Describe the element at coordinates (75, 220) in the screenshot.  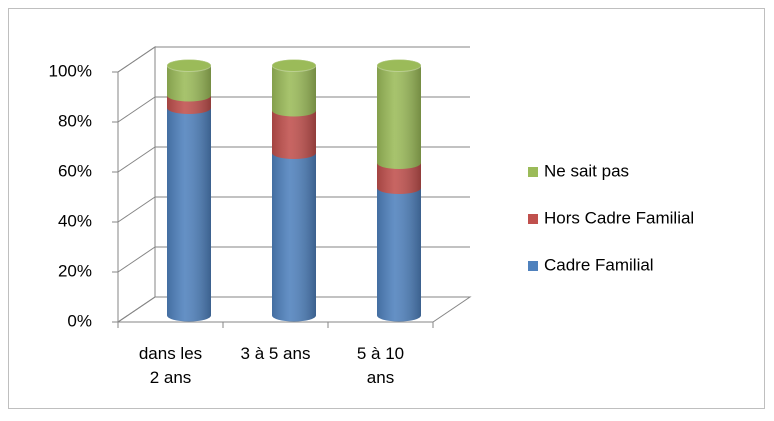
I see `y-tick-label: 40%` at that location.